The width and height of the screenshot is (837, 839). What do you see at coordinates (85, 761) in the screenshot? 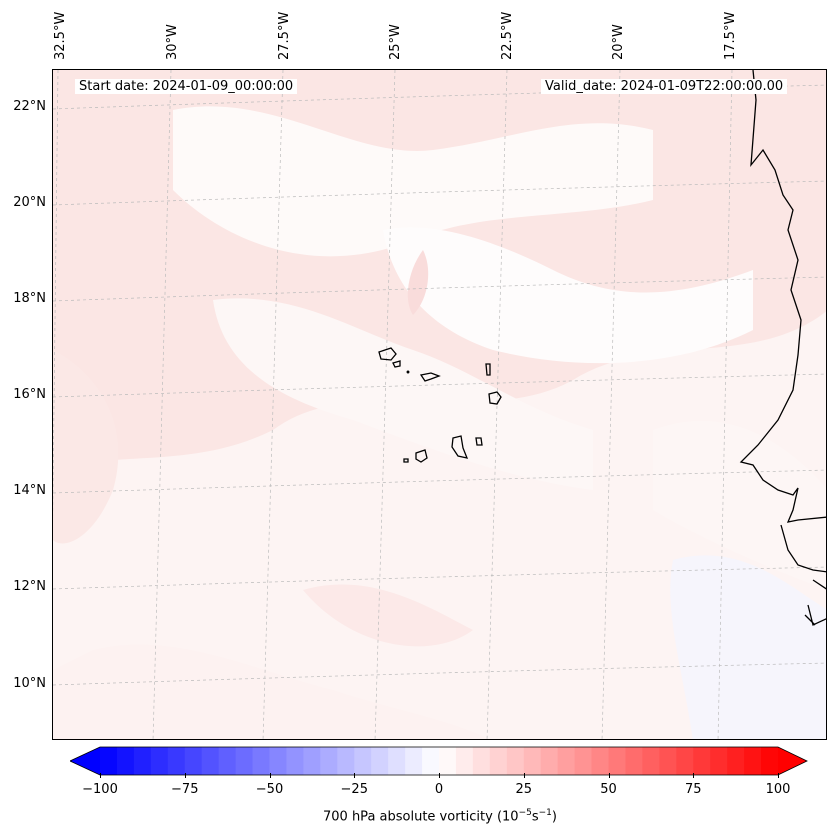
I see `colorbar-extend-min` at bounding box center [85, 761].